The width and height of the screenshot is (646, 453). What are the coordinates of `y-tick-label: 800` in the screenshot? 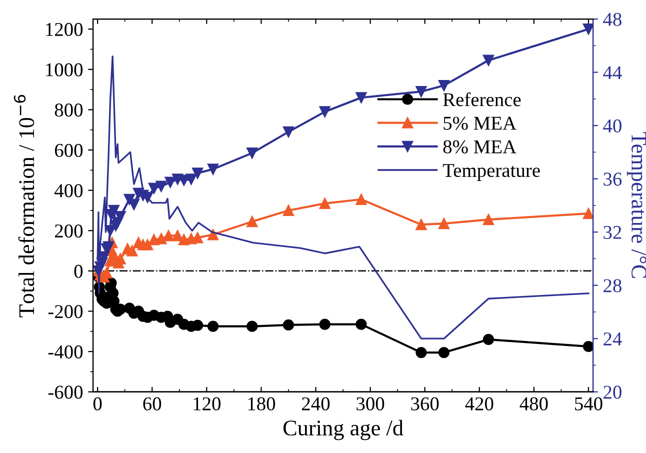 It's located at (68, 110).